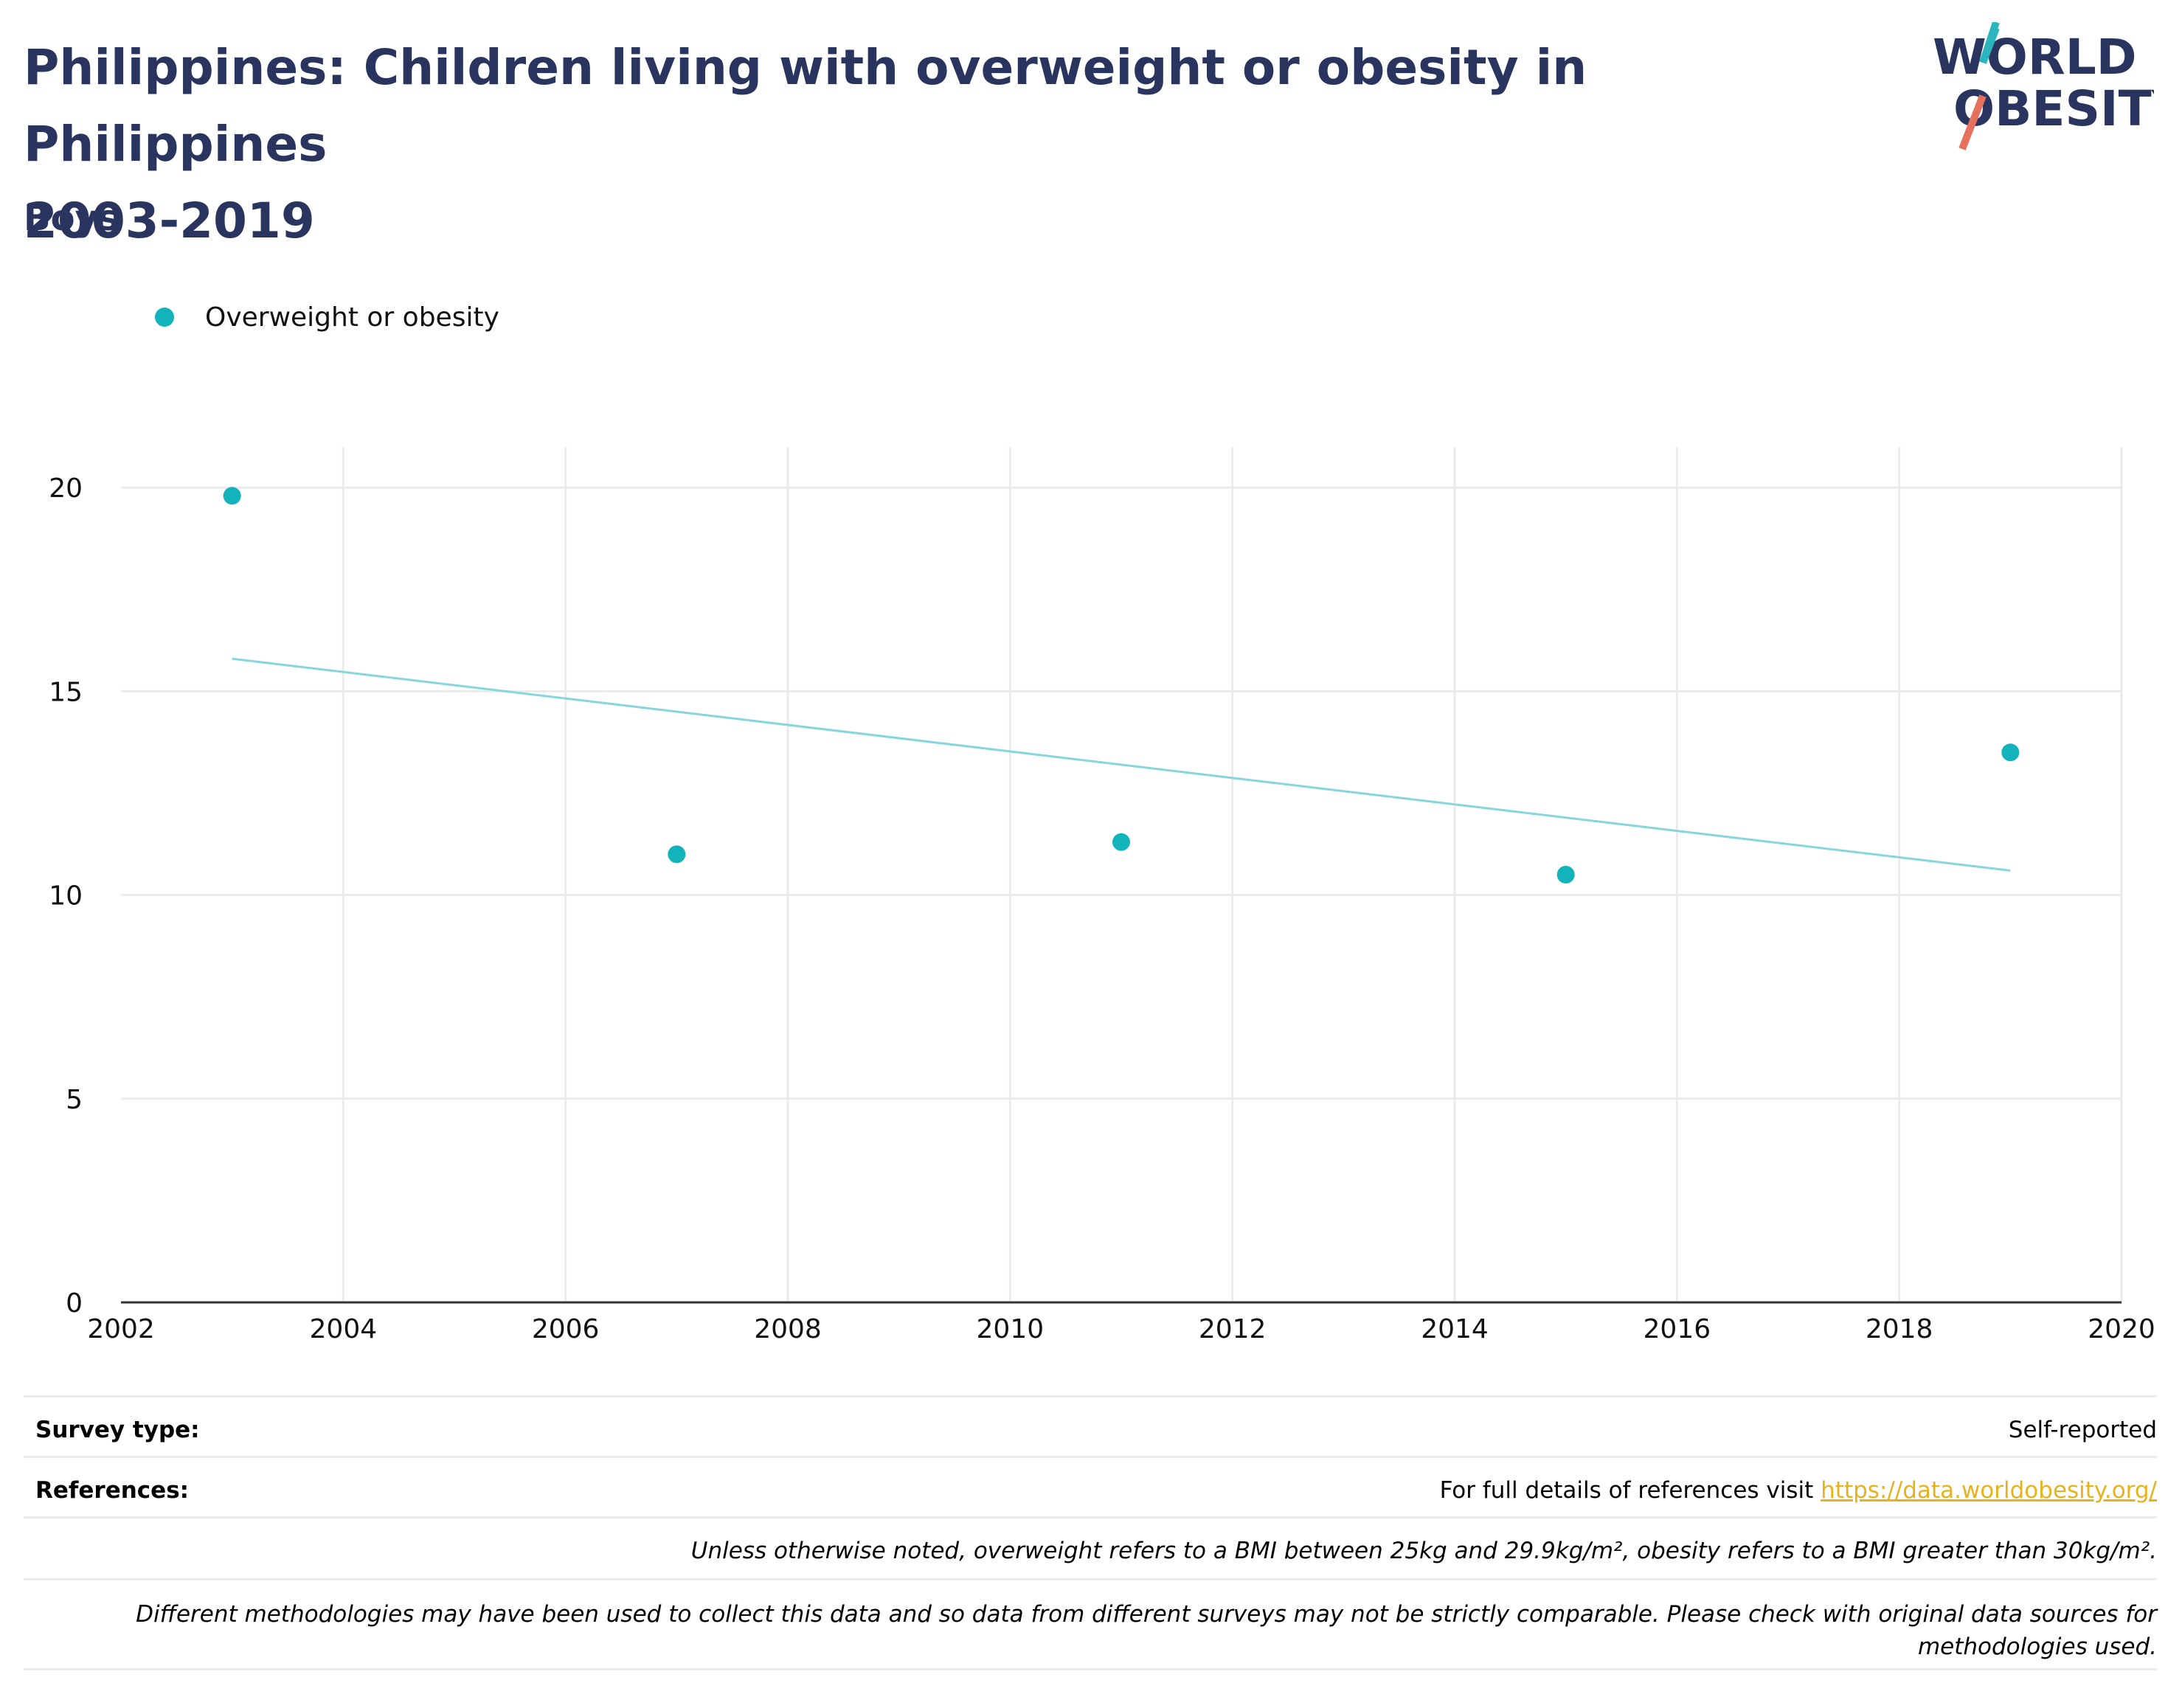 The image size is (2182, 1708). What do you see at coordinates (66, 488) in the screenshot?
I see `y-tick-label: 20` at bounding box center [66, 488].